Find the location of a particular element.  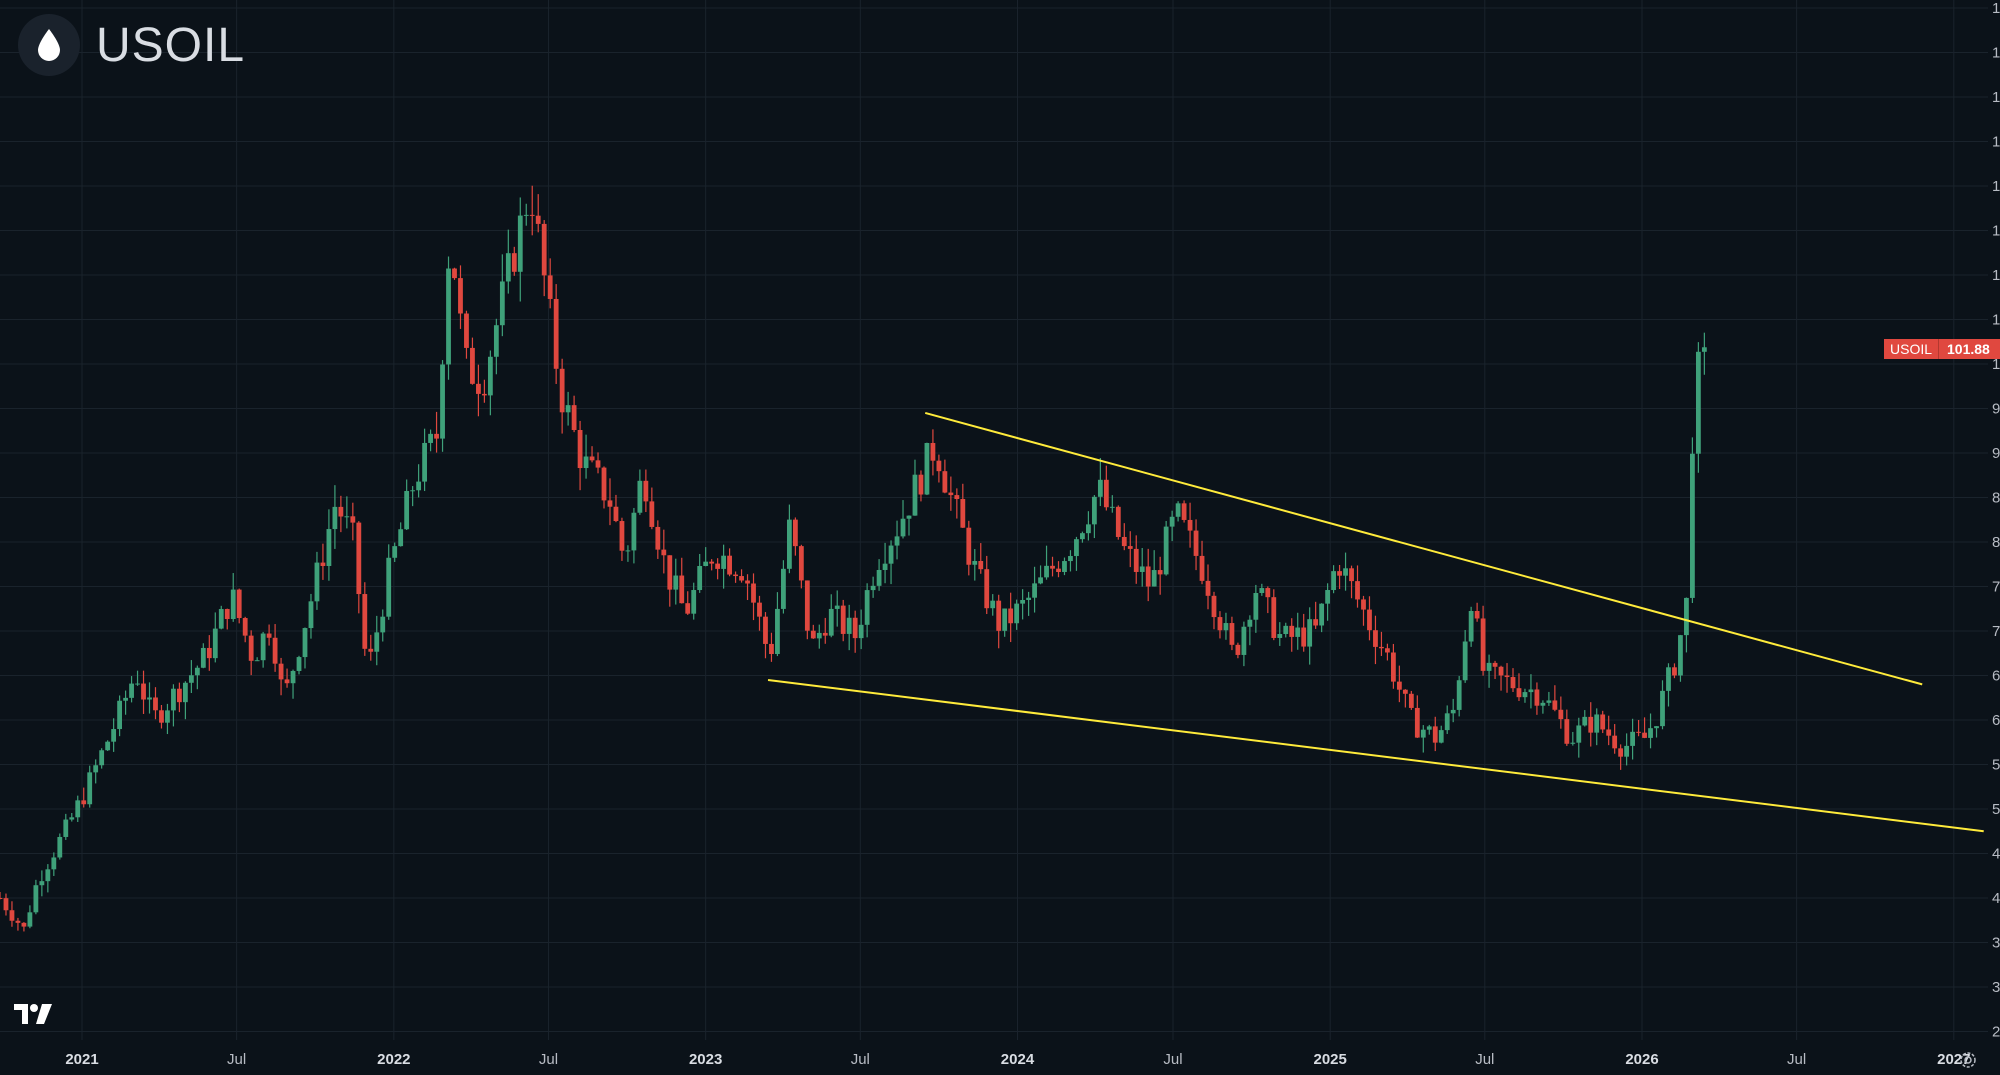

last-price-symbol: USOIL is located at coordinates (1911, 349).